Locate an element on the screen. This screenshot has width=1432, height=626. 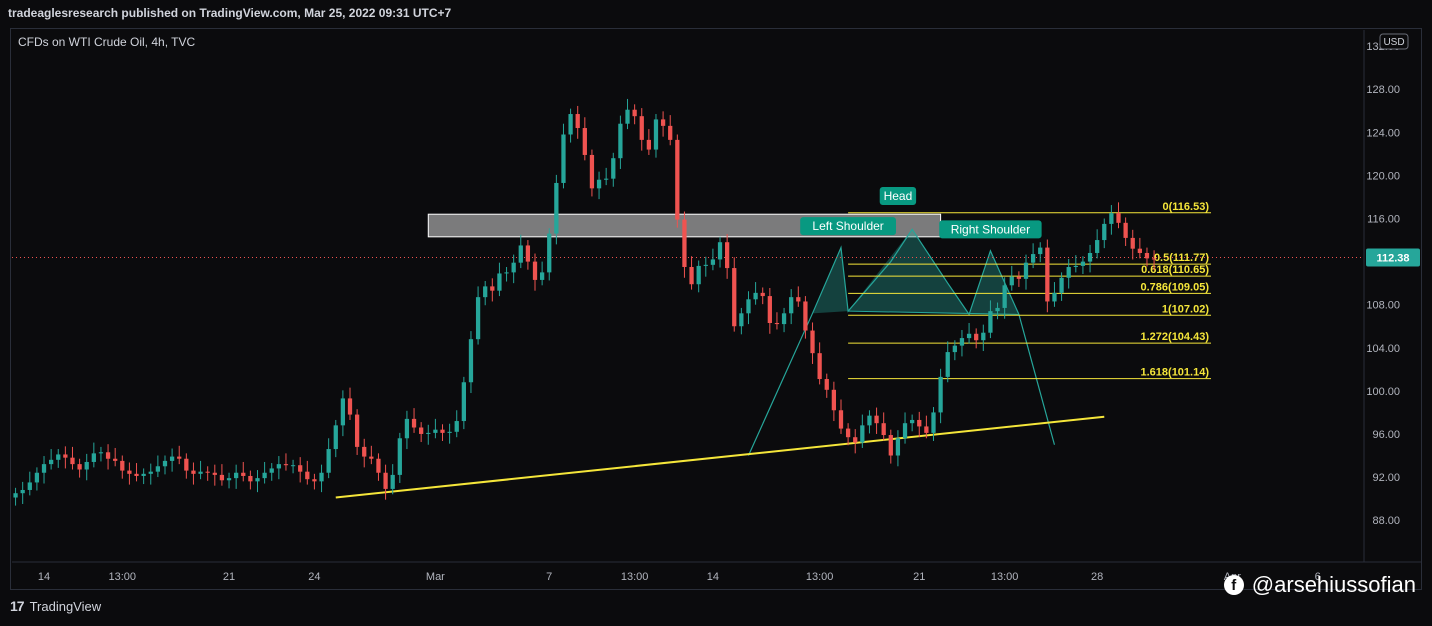
pattern-label: Head is located at coordinates (898, 195).